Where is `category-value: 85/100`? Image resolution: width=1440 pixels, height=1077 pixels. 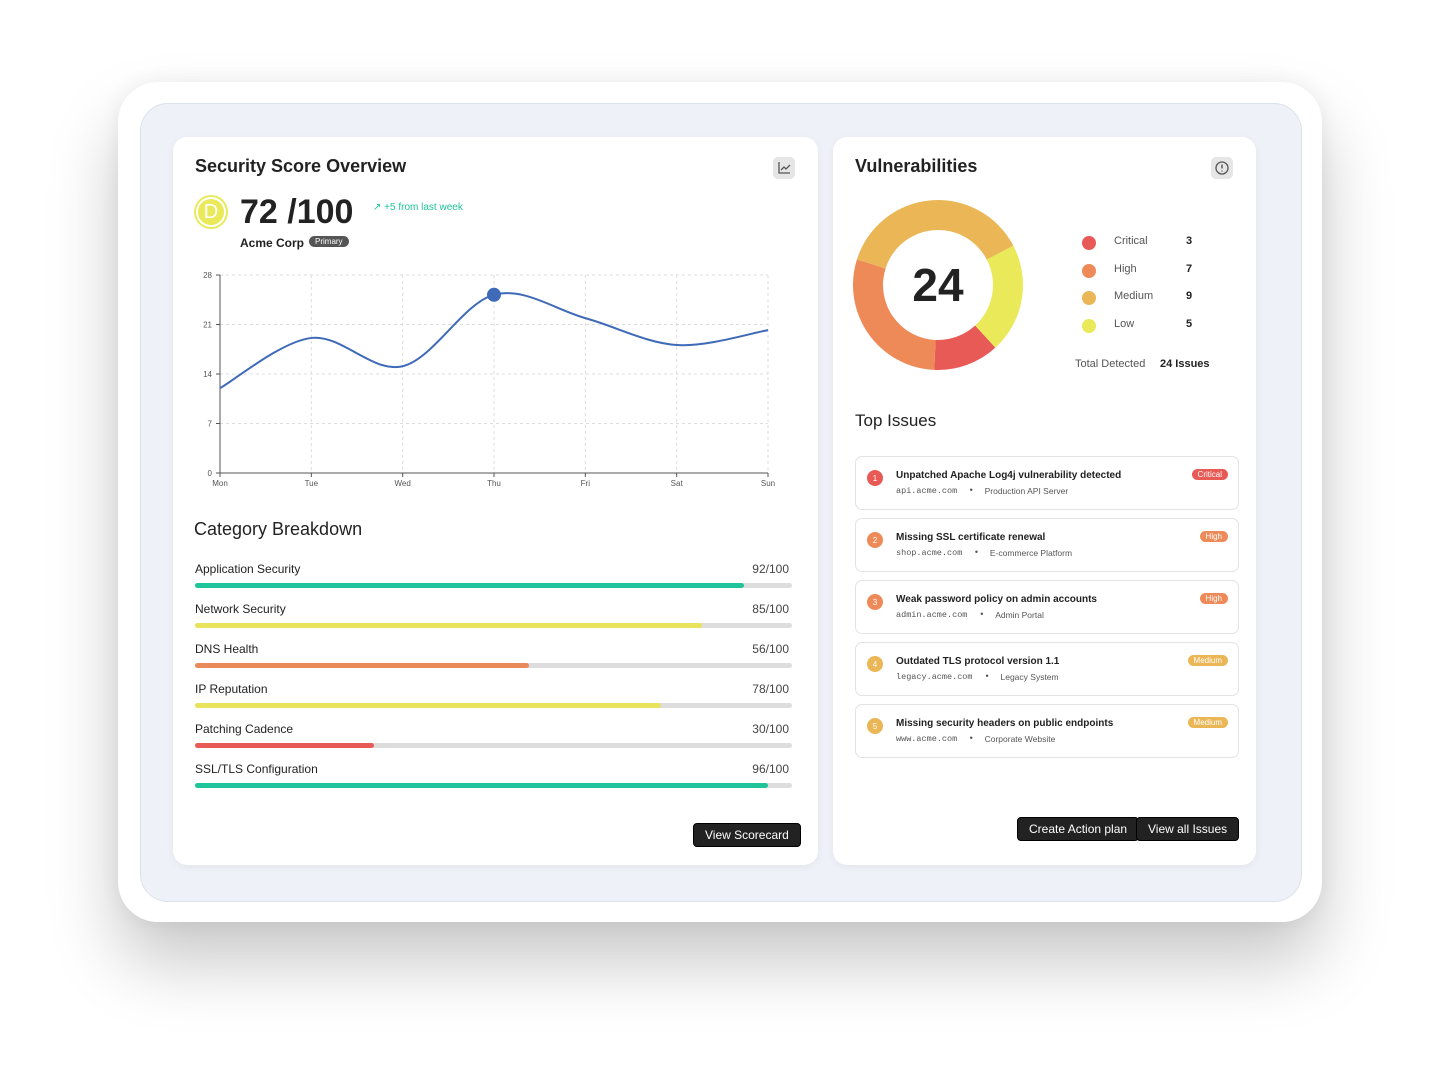 category-value: 85/100 is located at coordinates (770, 609).